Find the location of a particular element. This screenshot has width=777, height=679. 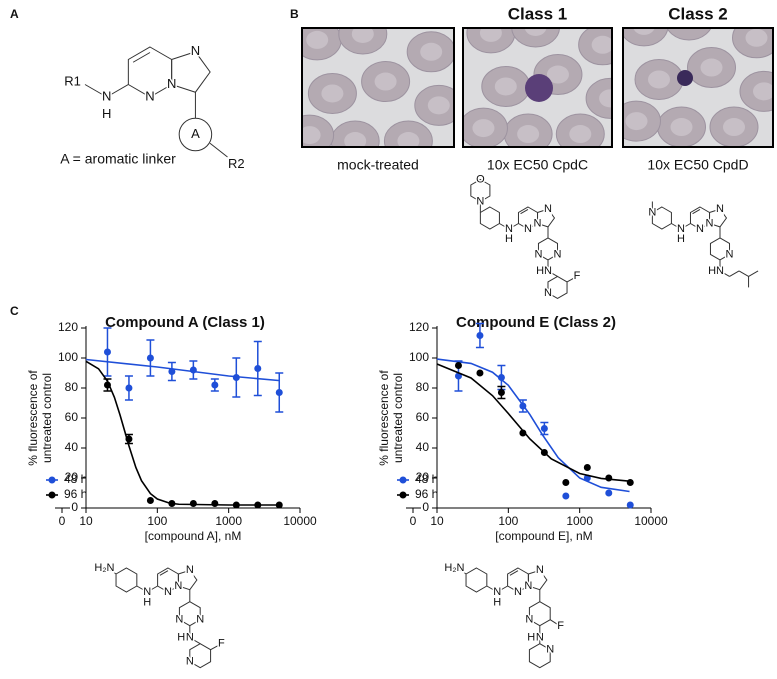

scaffold-caption: A = aromatic linker is located at coordinates (118, 159).